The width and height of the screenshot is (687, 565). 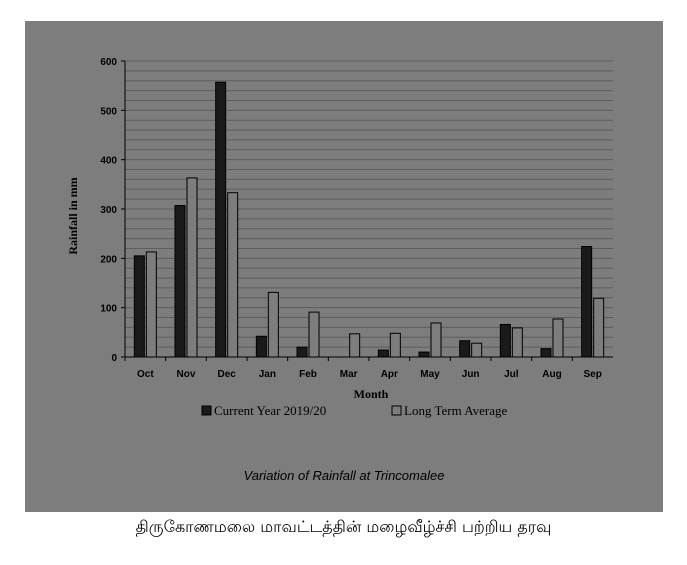 I want to click on legend-swatch-current-year, so click(x=206, y=410).